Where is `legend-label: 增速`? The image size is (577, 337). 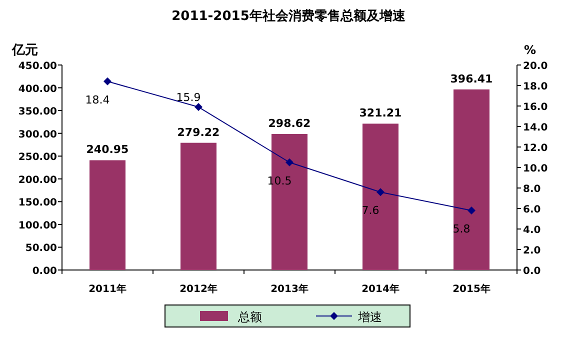 legend-label: 增速 is located at coordinates (369, 317).